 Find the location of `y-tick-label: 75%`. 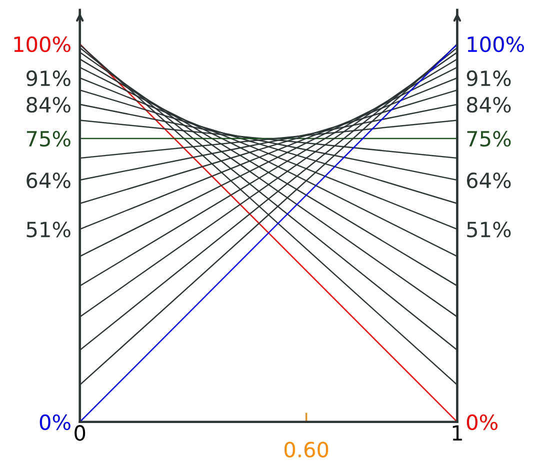

y-tick-label: 75% is located at coordinates (48, 138).